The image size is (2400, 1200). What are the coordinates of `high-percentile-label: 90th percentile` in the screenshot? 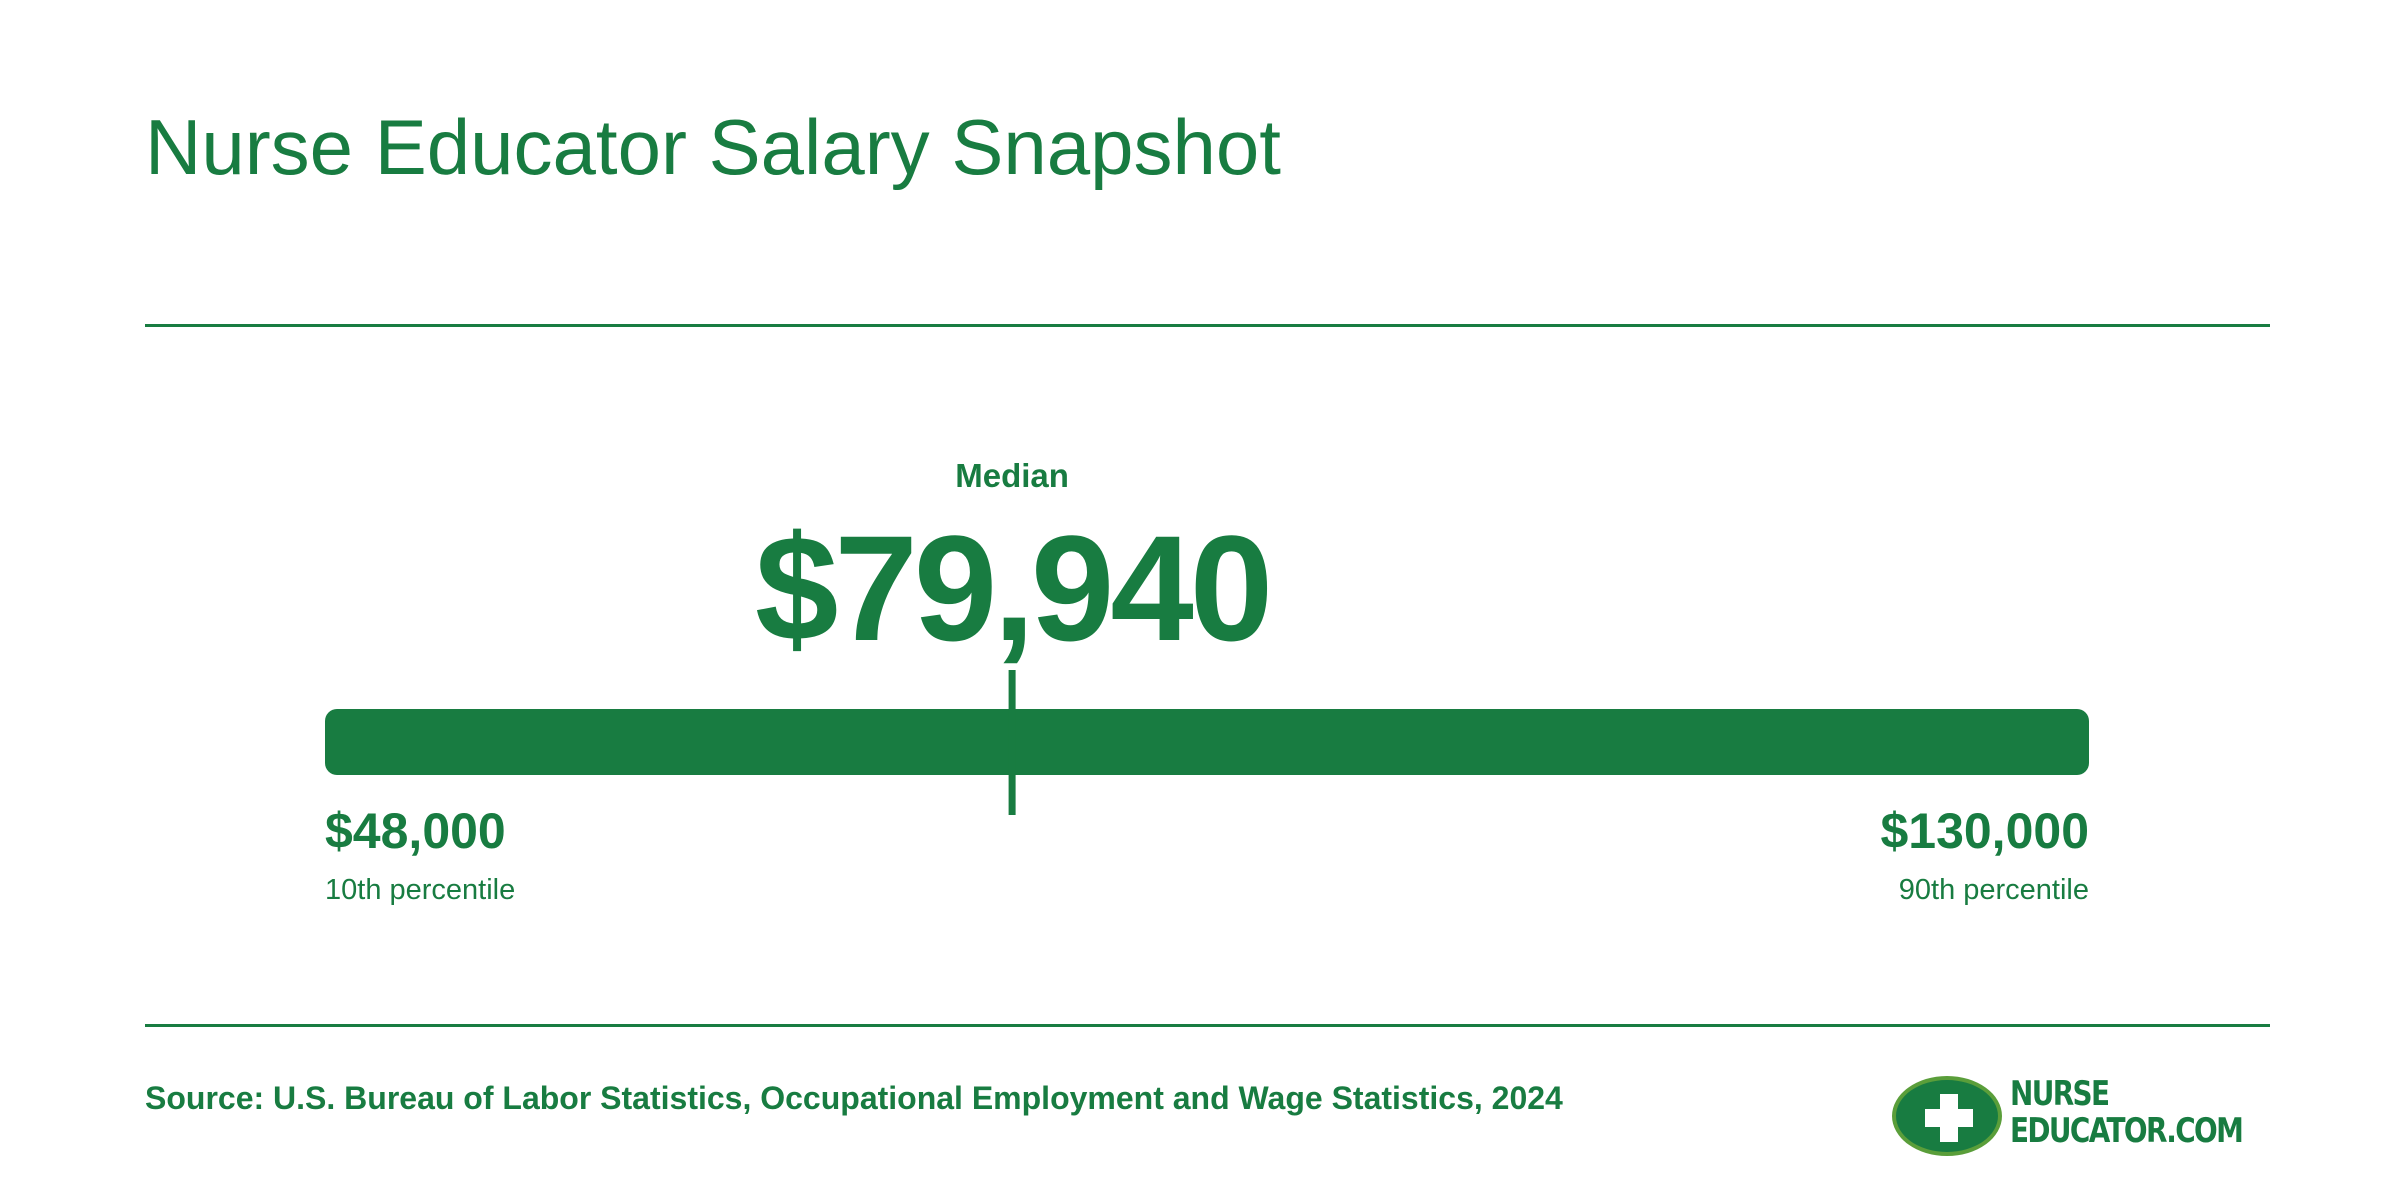 It's located at (1994, 890).